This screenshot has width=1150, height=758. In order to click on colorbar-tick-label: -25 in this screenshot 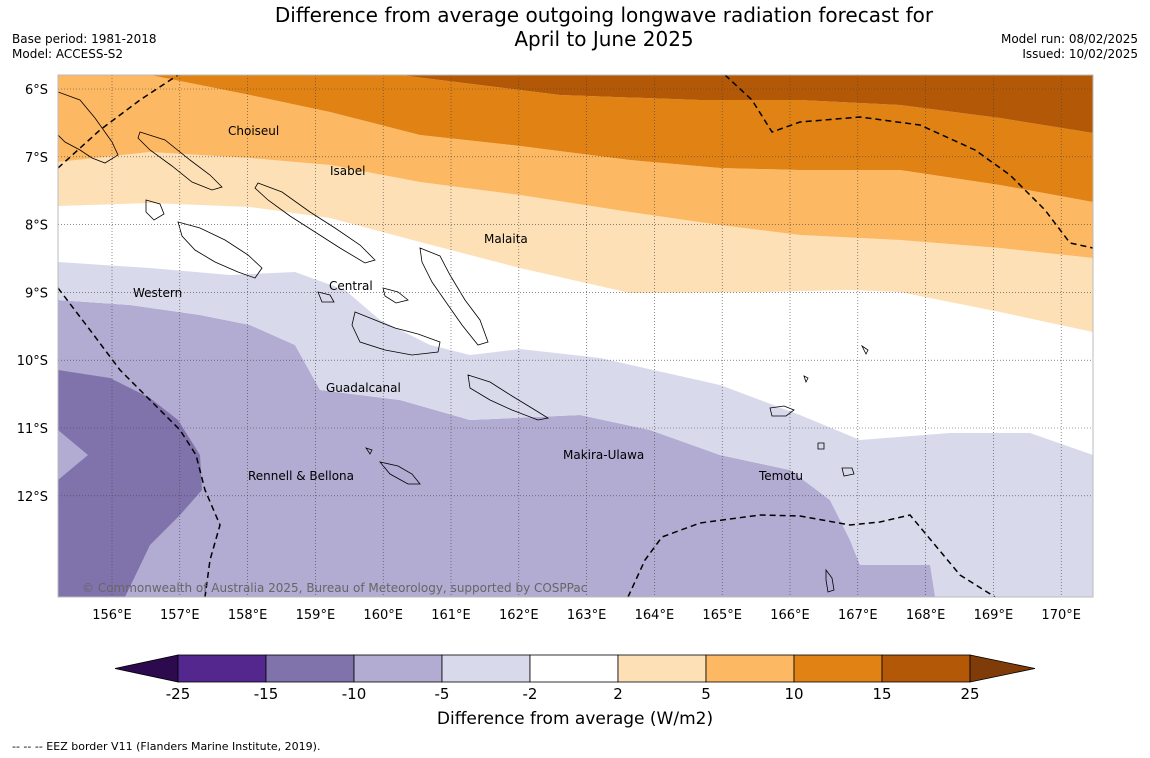, I will do `click(178, 694)`.